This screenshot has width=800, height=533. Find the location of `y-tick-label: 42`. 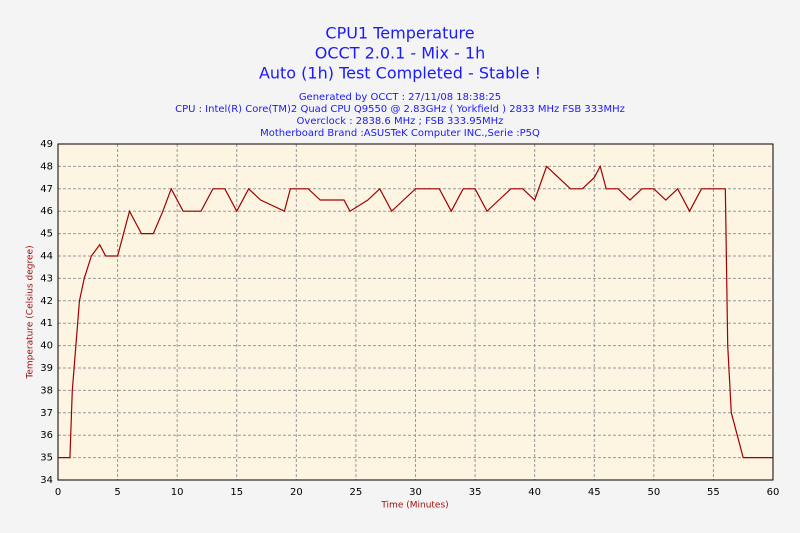

y-tick-label: 42 is located at coordinates (46, 301).